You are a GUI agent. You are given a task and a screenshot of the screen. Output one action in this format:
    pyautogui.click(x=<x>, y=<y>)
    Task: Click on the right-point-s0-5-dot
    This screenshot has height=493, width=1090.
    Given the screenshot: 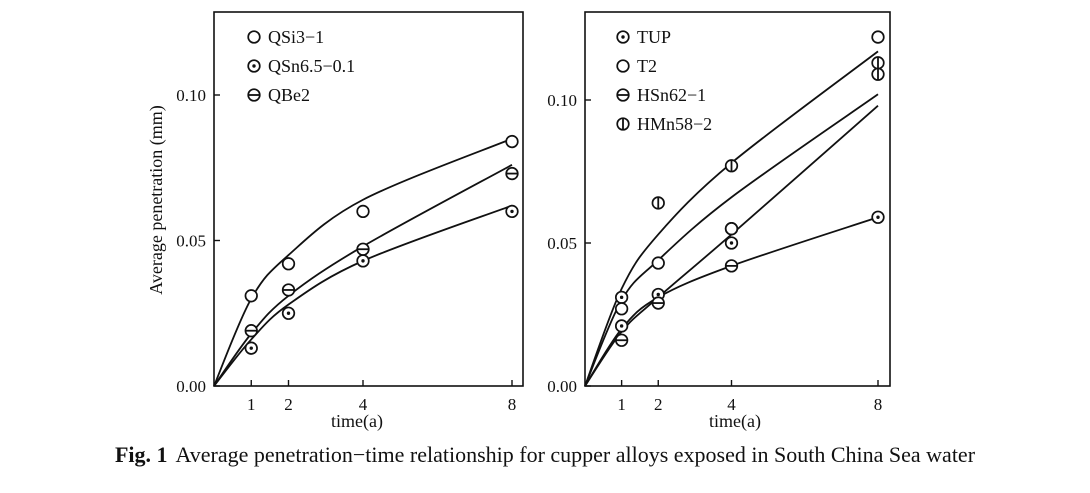 What is the action you would take?
    pyautogui.click(x=878, y=217)
    